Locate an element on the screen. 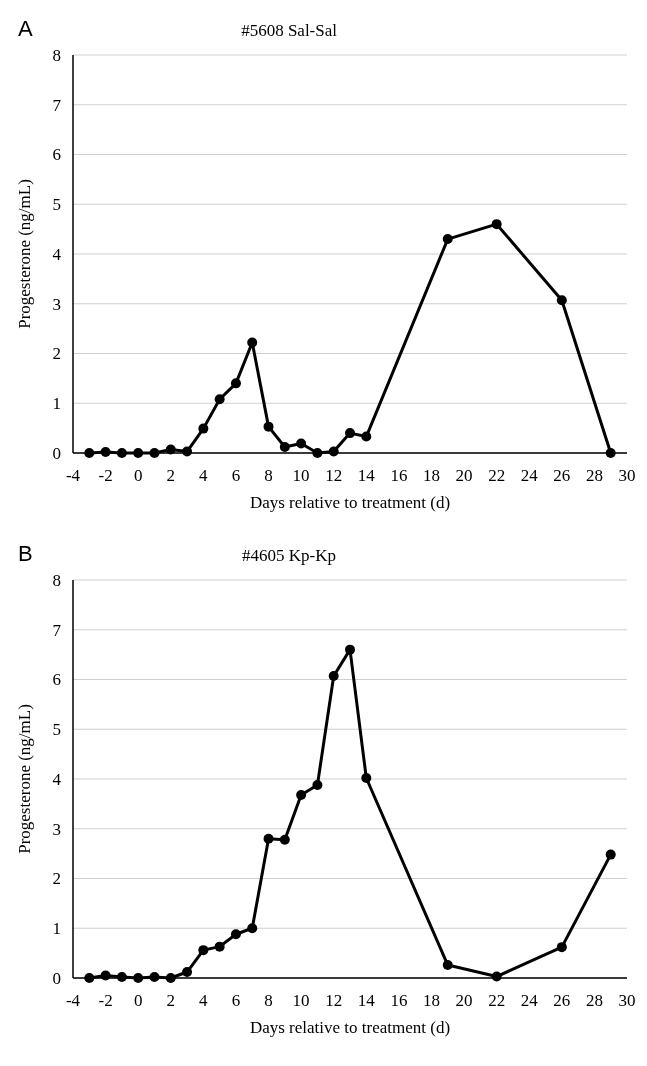 This screenshot has height=1066, width=647. x-tick-label: 18 is located at coordinates (431, 475).